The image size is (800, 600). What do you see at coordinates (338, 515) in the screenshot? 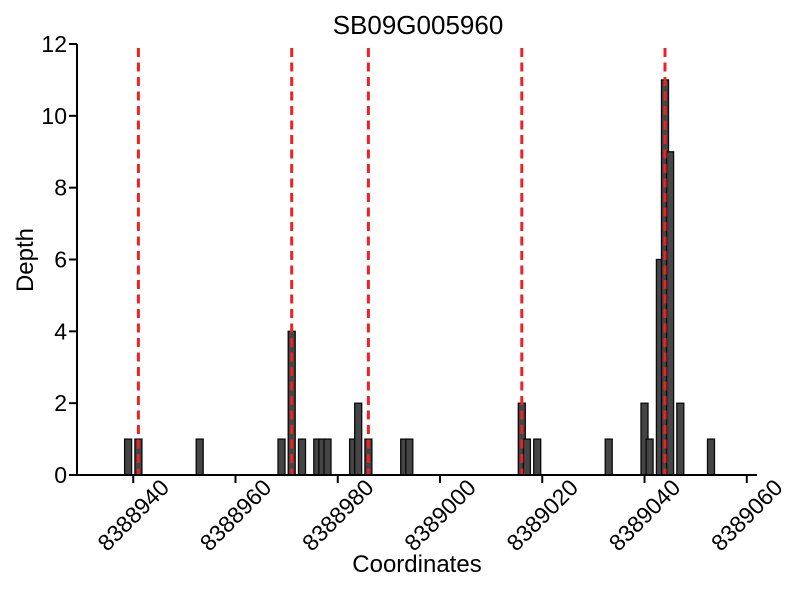
I see `x-tick-label: 8388980` at bounding box center [338, 515].